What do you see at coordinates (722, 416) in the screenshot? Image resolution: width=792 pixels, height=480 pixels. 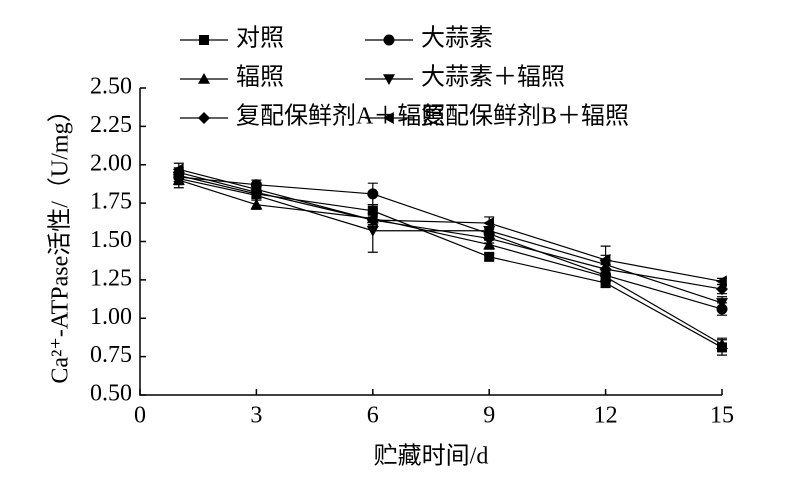 I see `x-tick-label: 15` at bounding box center [722, 416].